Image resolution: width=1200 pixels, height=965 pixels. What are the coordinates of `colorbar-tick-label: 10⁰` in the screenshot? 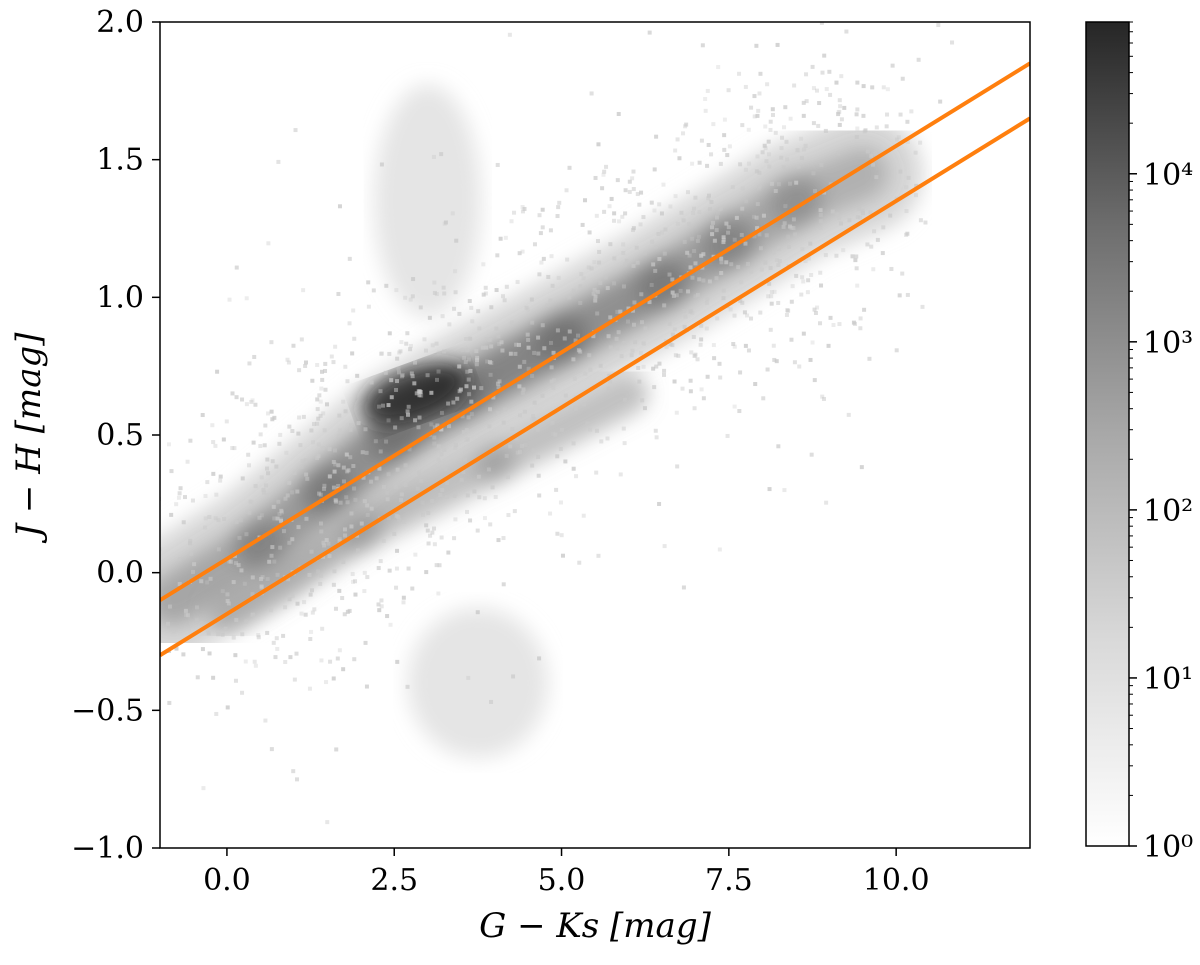 It's located at (1168, 847).